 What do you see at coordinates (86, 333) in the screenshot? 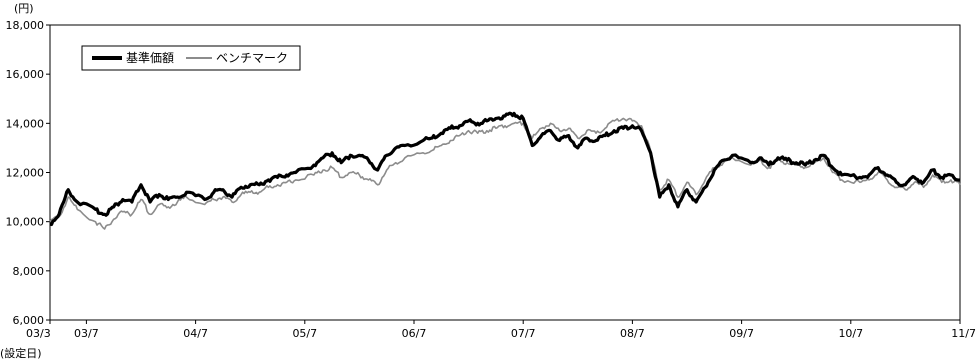
I see `x-tick-label: 03/7` at bounding box center [86, 333].